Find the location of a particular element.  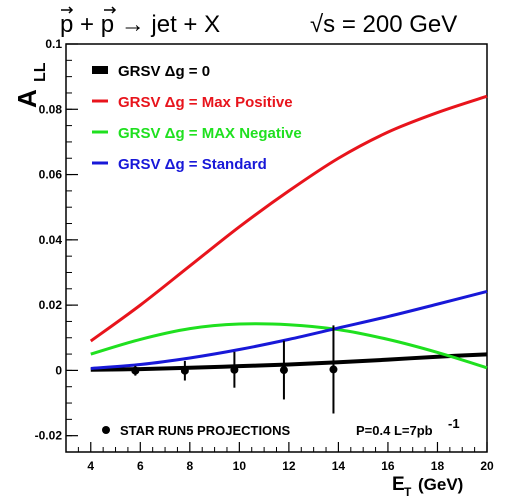

y-axis-label: A is located at coordinates (27, 98).